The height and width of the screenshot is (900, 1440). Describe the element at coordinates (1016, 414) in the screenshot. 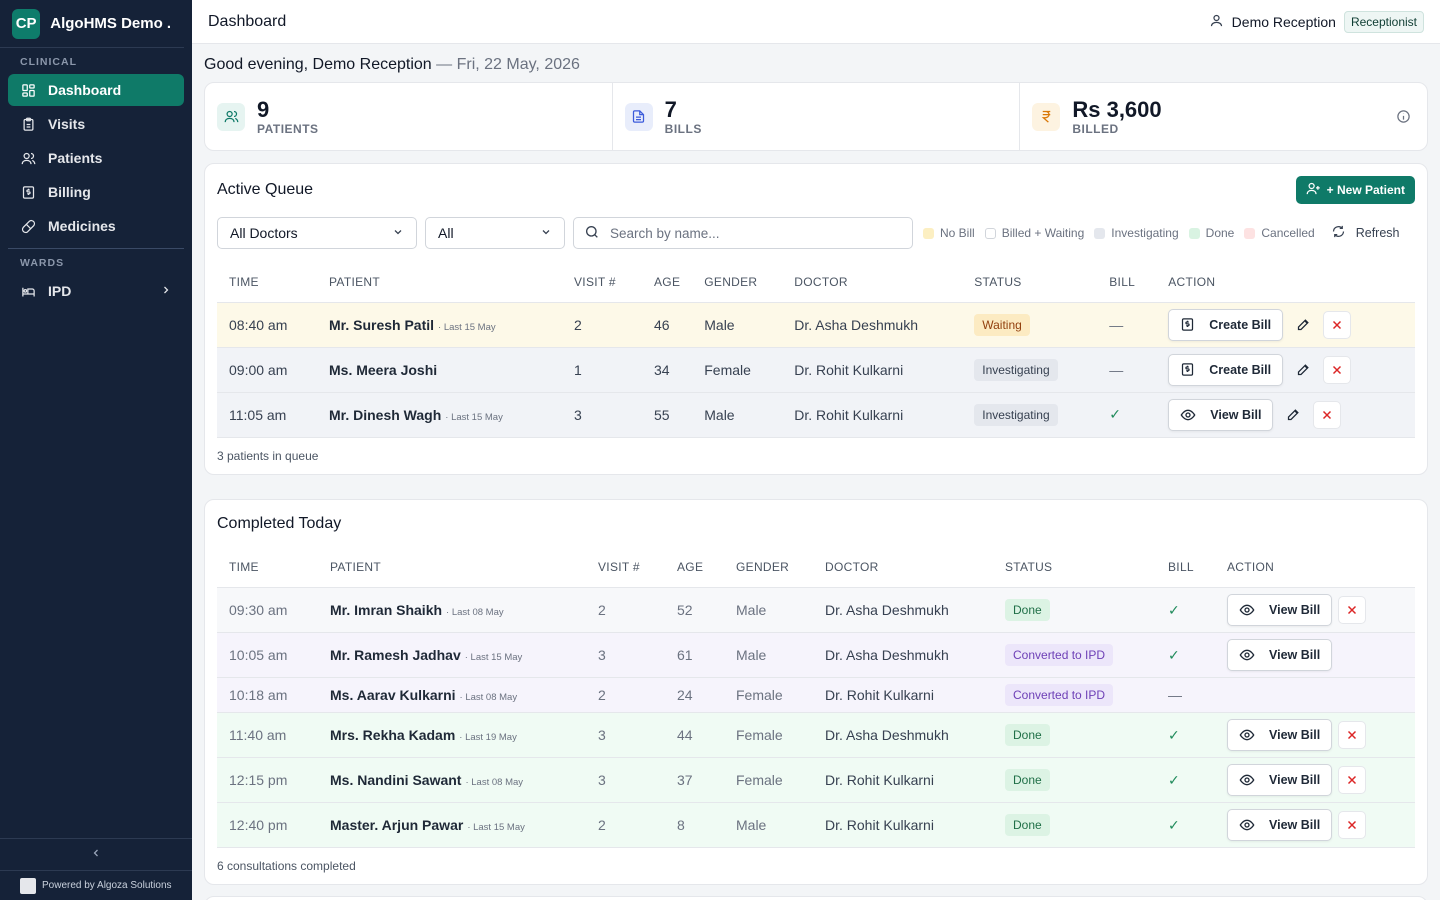

I see `status-badge: Investigating` at that location.